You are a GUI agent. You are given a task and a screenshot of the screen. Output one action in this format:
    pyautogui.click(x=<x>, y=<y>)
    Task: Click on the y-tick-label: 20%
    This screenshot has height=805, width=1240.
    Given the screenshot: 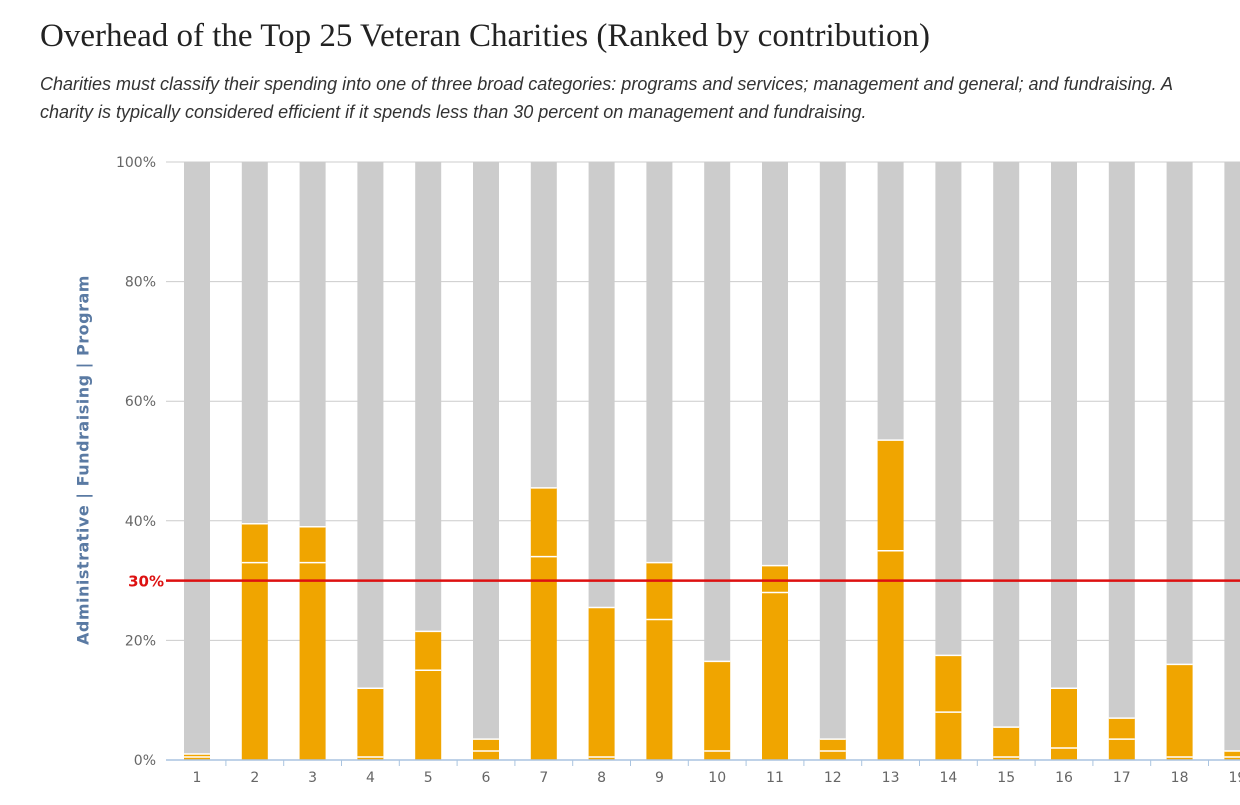 What is the action you would take?
    pyautogui.click(x=140, y=641)
    